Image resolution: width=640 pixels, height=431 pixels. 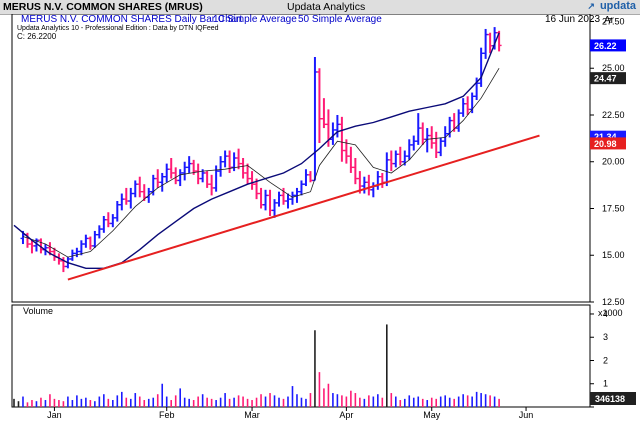 I want to click on legend-ma10: 10 Simple Average, so click(x=255, y=19).